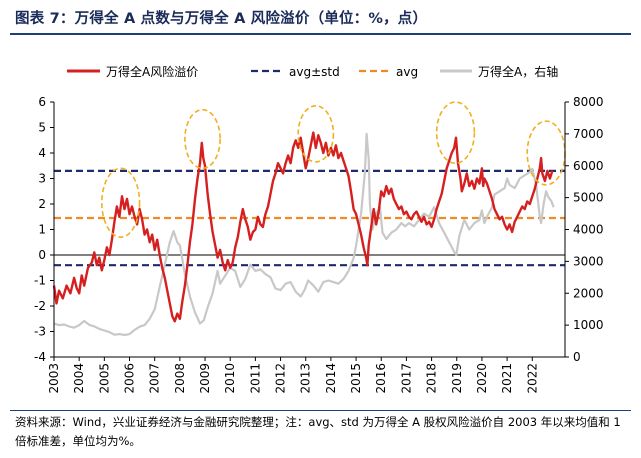 This screenshot has height=458, width=641. Describe the element at coordinates (588, 134) in the screenshot. I see `right-tick-label: 7000` at that location.